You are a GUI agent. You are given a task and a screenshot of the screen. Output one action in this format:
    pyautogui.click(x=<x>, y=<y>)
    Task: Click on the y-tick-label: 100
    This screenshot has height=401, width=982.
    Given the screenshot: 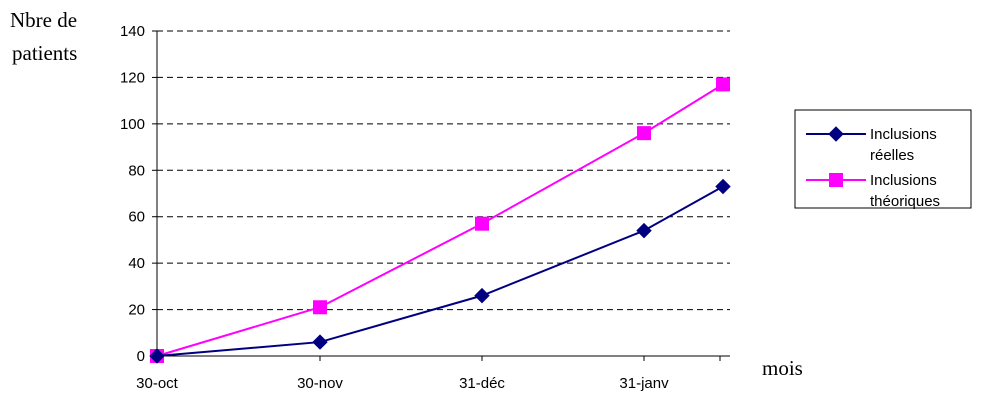 What is the action you would take?
    pyautogui.click(x=132, y=124)
    